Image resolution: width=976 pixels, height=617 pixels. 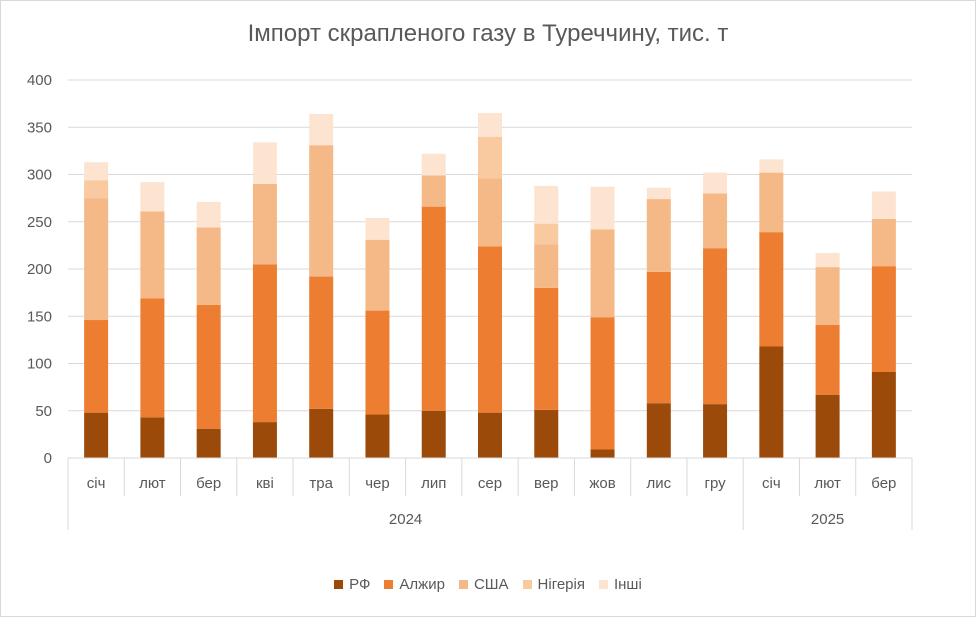 I want to click on legend-label: Нігерія, so click(x=561, y=584).